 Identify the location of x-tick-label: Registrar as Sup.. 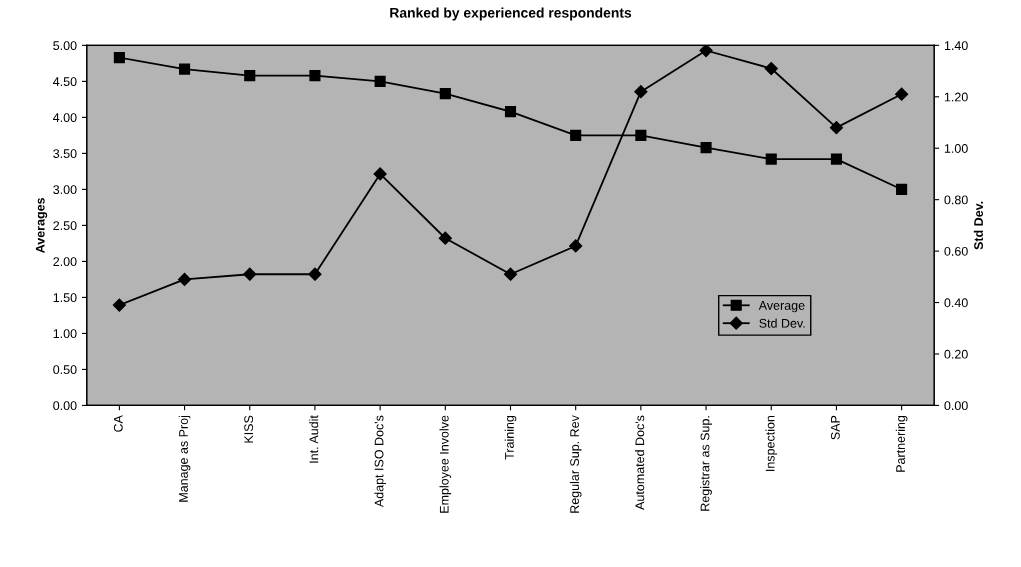
(706, 463).